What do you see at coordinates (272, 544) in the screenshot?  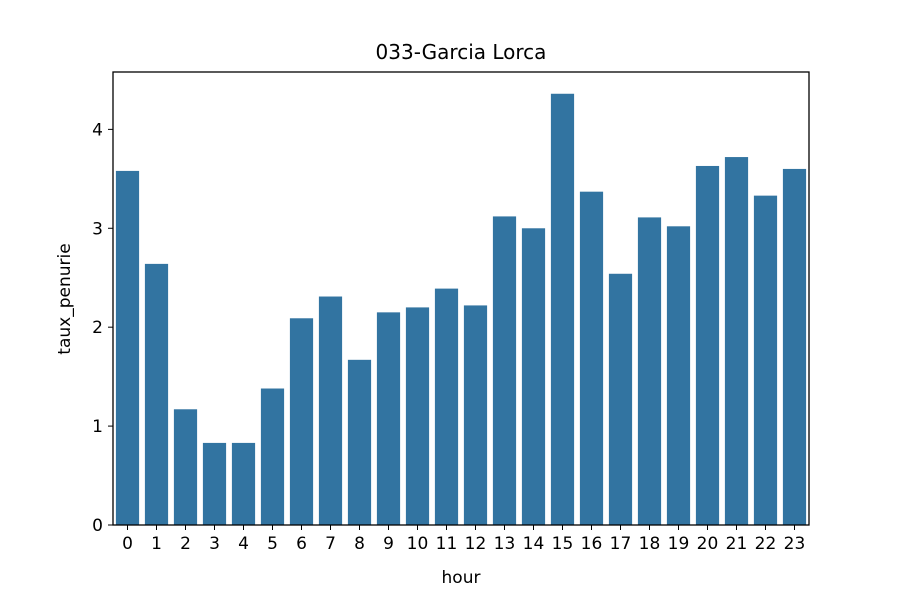 I see `x-tick-label: 5` at bounding box center [272, 544].